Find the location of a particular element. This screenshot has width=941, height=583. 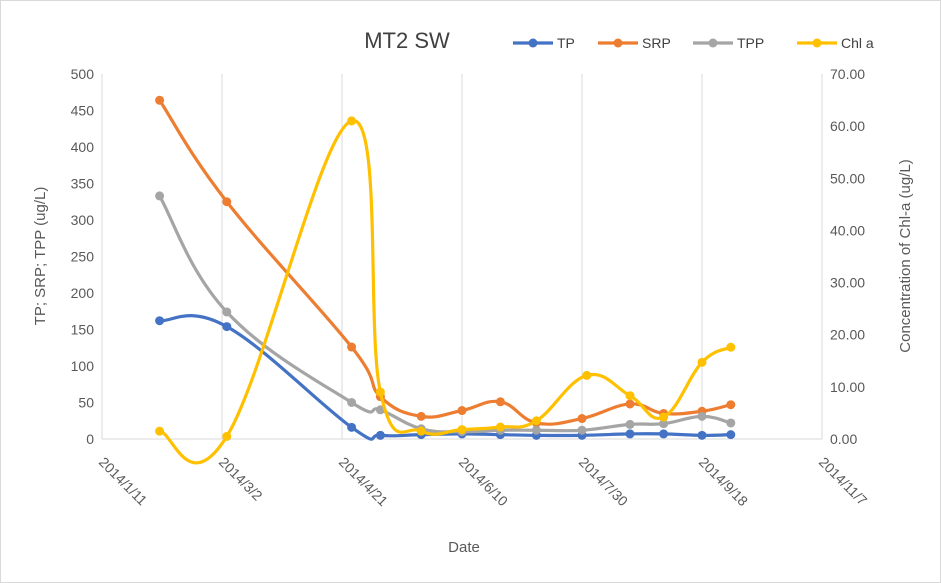

x-tick-label: 2014/1/11 is located at coordinates (123, 481).